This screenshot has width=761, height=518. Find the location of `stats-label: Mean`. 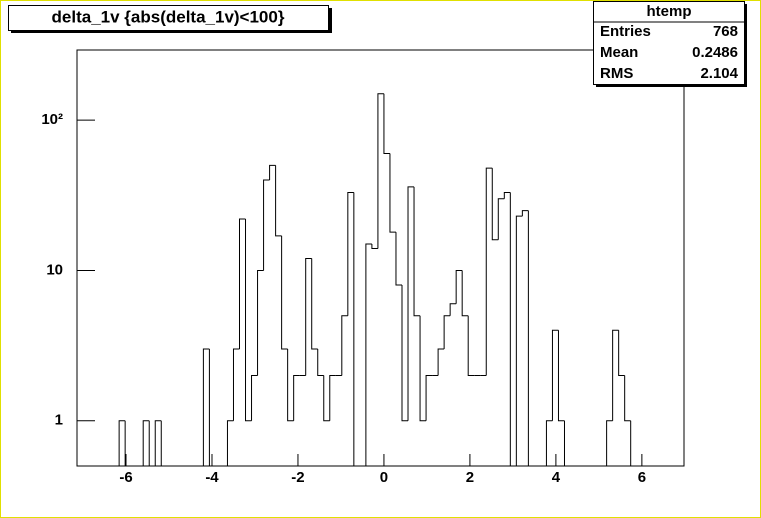

stats-label: Mean is located at coordinates (619, 52).